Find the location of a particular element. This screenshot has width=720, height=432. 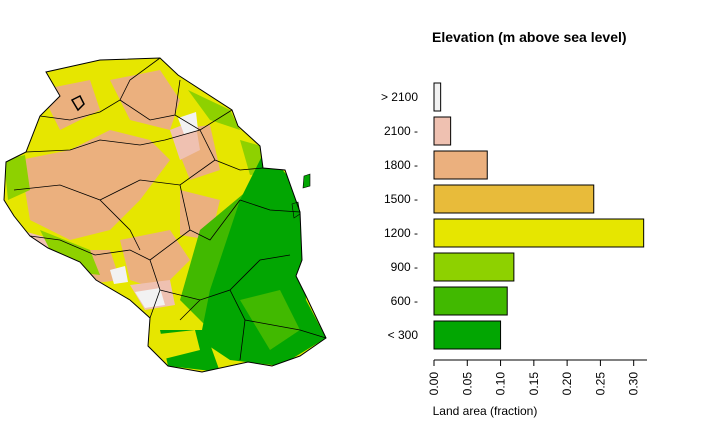

chart-title: Elevation (m above sea level) is located at coordinates (529, 37).